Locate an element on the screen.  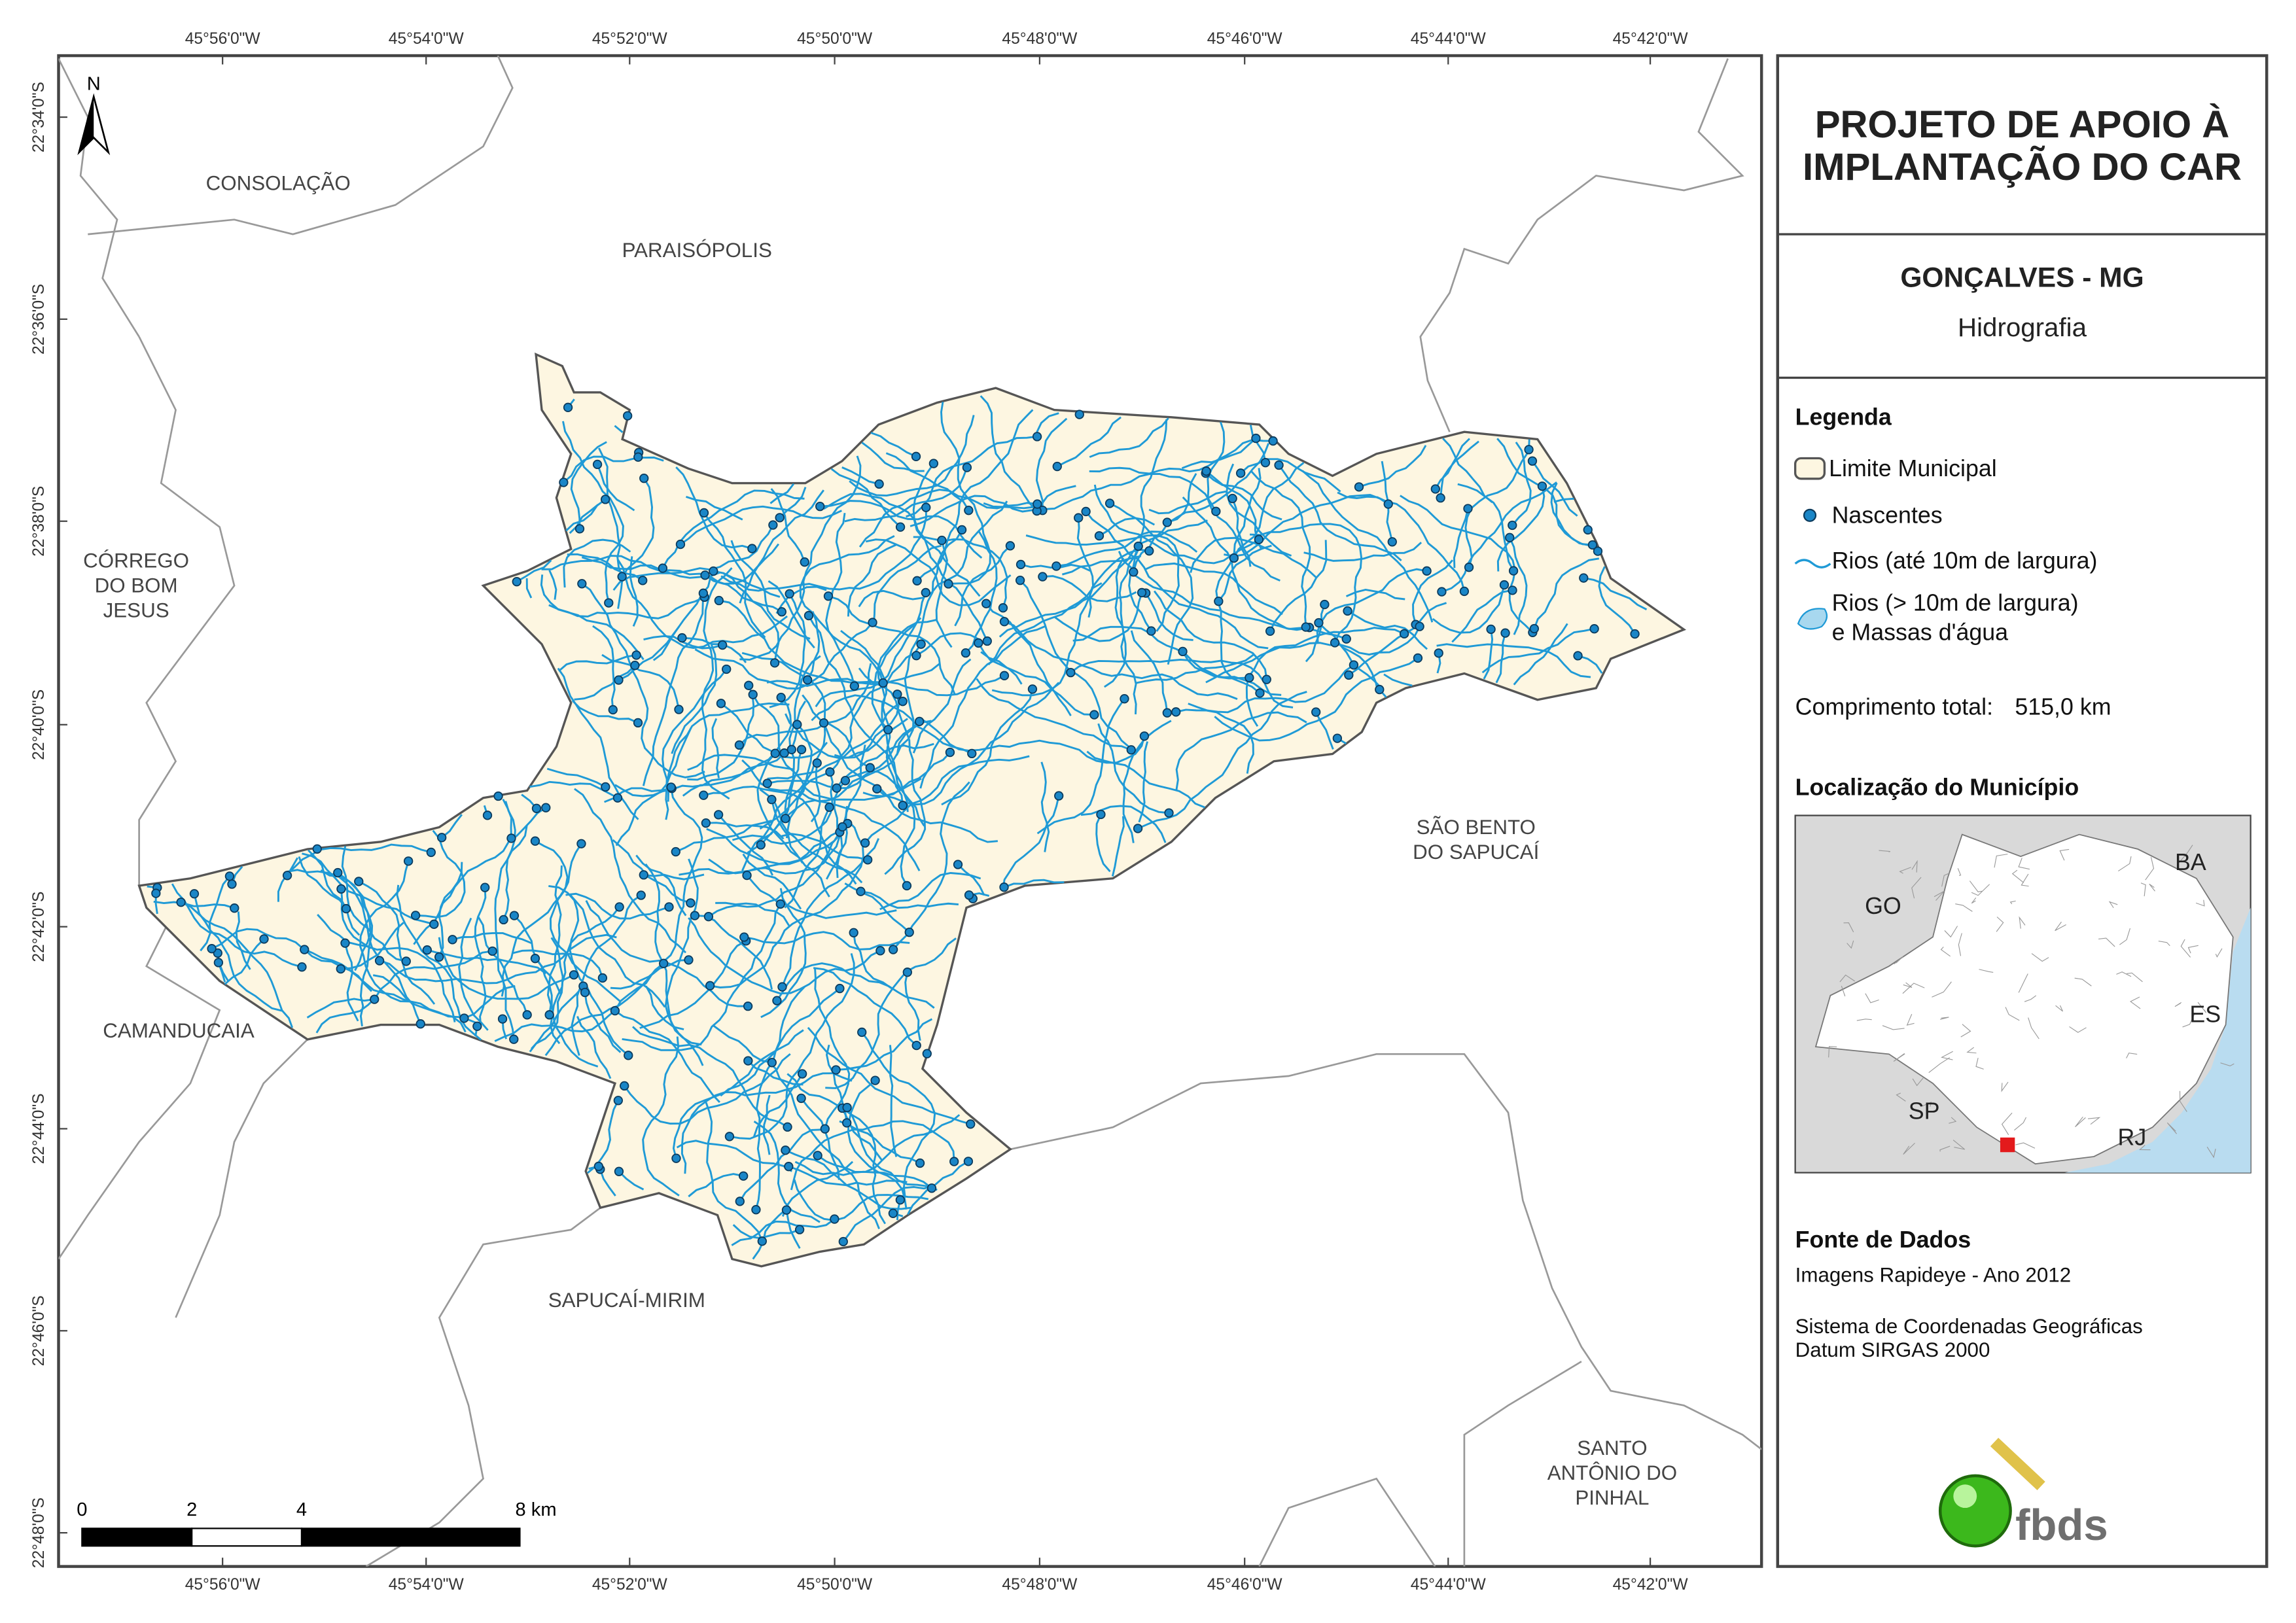
longitude-label: 45°54'0"W is located at coordinates (427, 39).